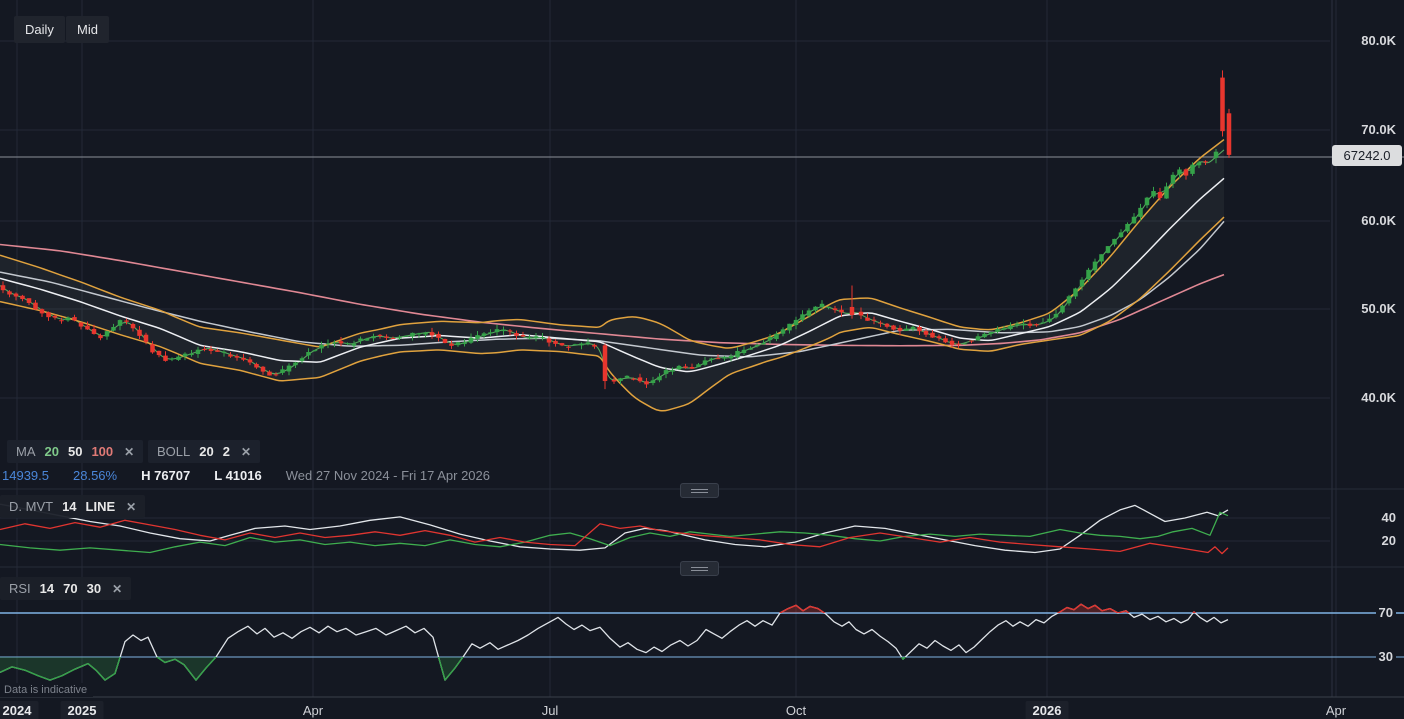 The height and width of the screenshot is (719, 1404). Describe the element at coordinates (87, 29) in the screenshot. I see `price-mid-button: Mid` at that location.